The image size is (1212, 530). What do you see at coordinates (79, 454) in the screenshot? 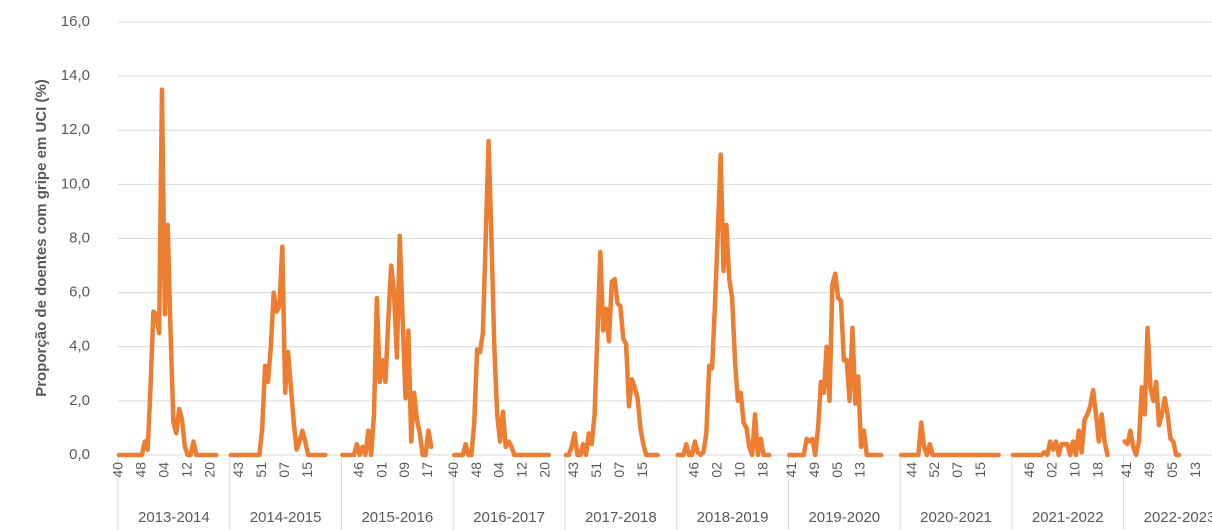
I see `y-tick-label: 0,0` at bounding box center [79, 454].